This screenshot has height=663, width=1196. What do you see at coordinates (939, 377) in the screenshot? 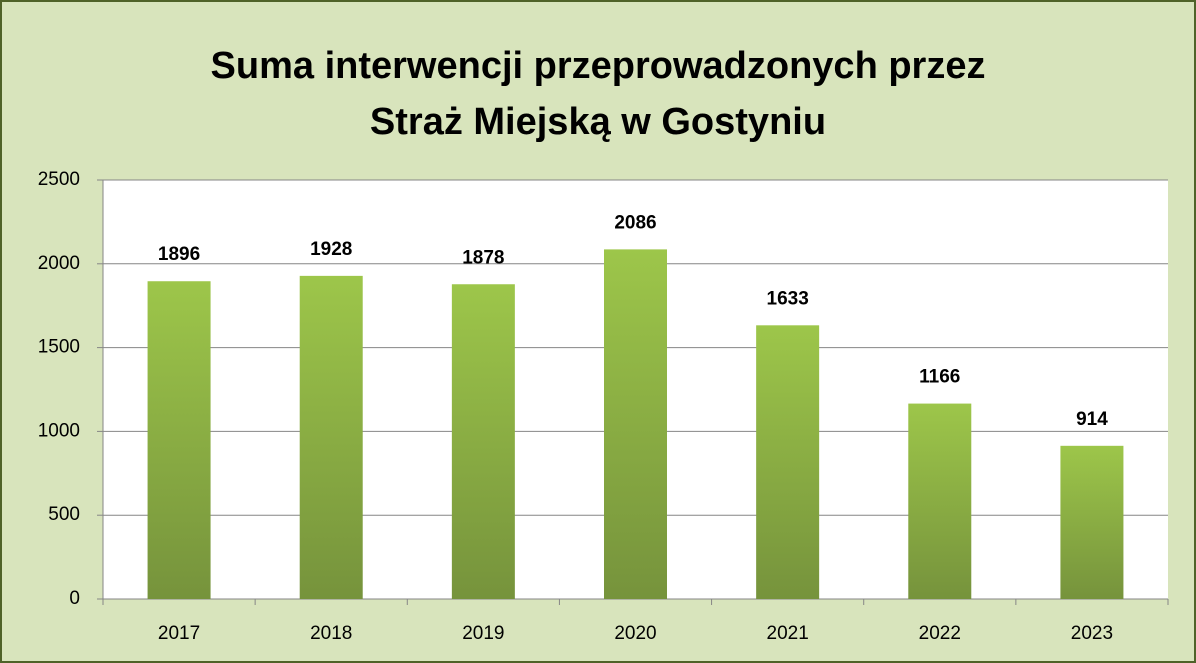
I see `data-label: 1166` at bounding box center [939, 377].